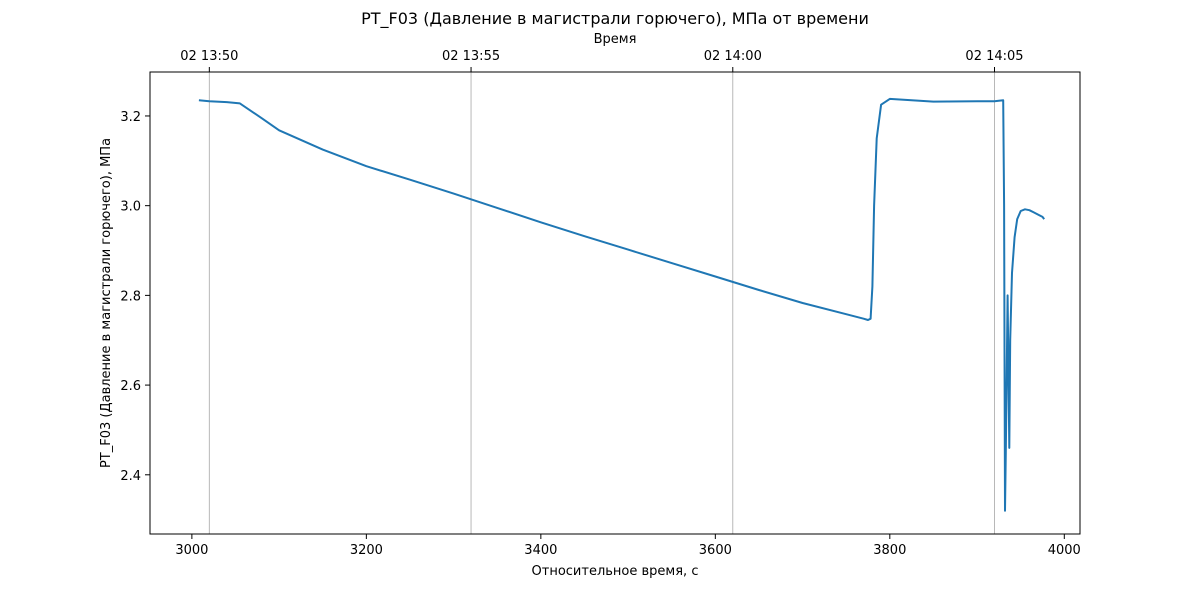 This screenshot has width=1200, height=600. I want to click on top-tick-label: 02 13:50, so click(209, 56).